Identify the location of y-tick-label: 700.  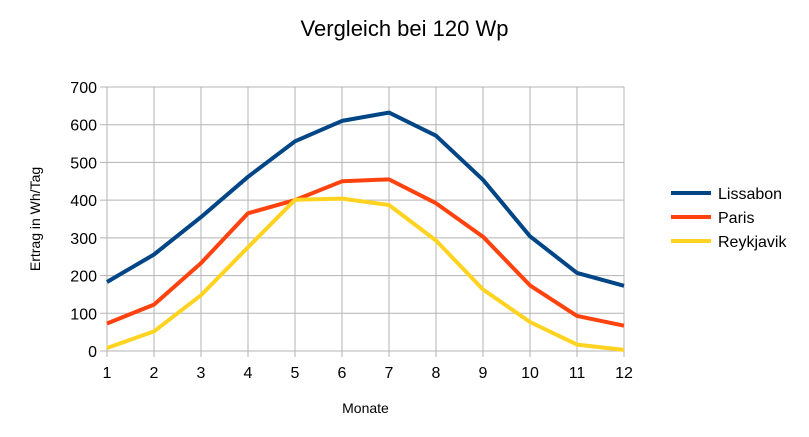
(83, 88).